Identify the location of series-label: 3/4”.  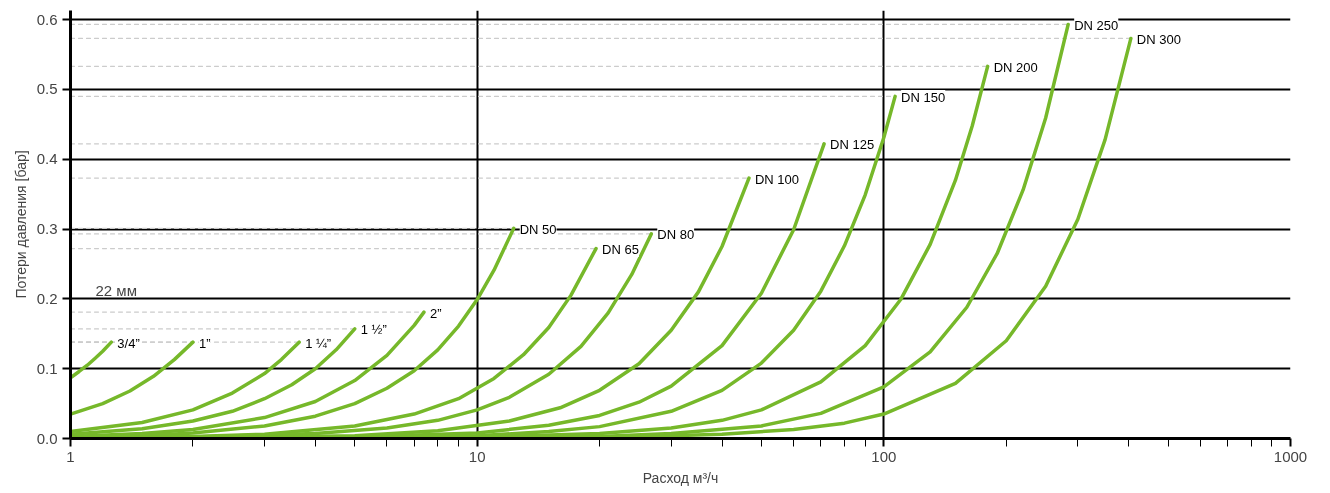
(128, 343).